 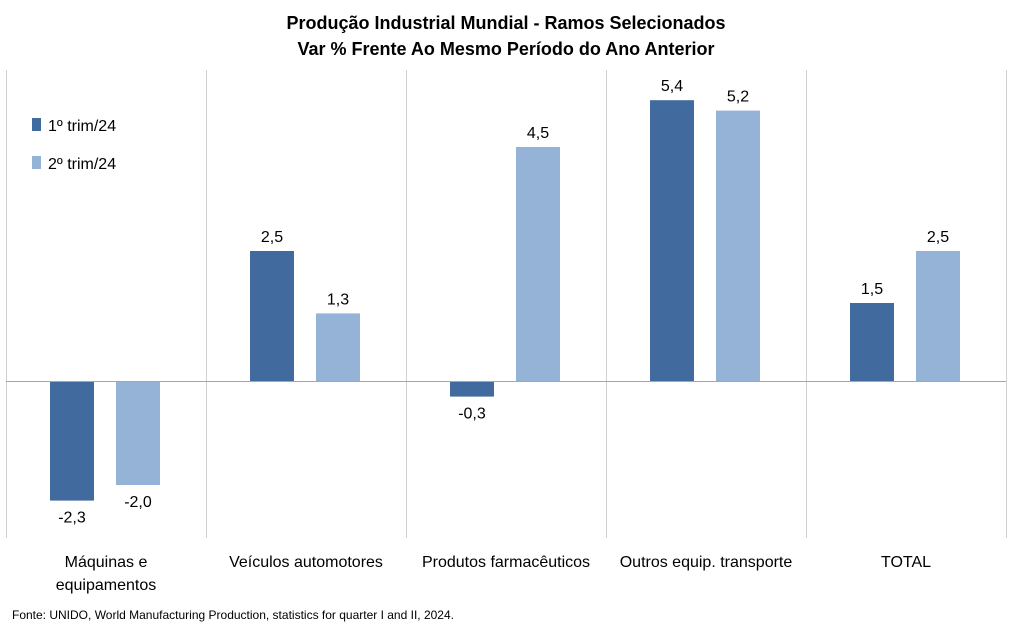 I want to click on data-label: 1,3, so click(x=338, y=299).